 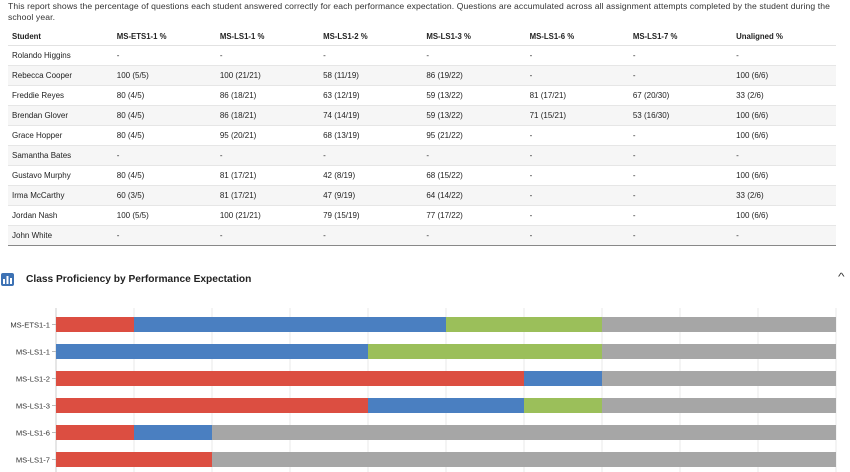 I want to click on column-header: MS-LS1-7 %, so click(x=680, y=36).